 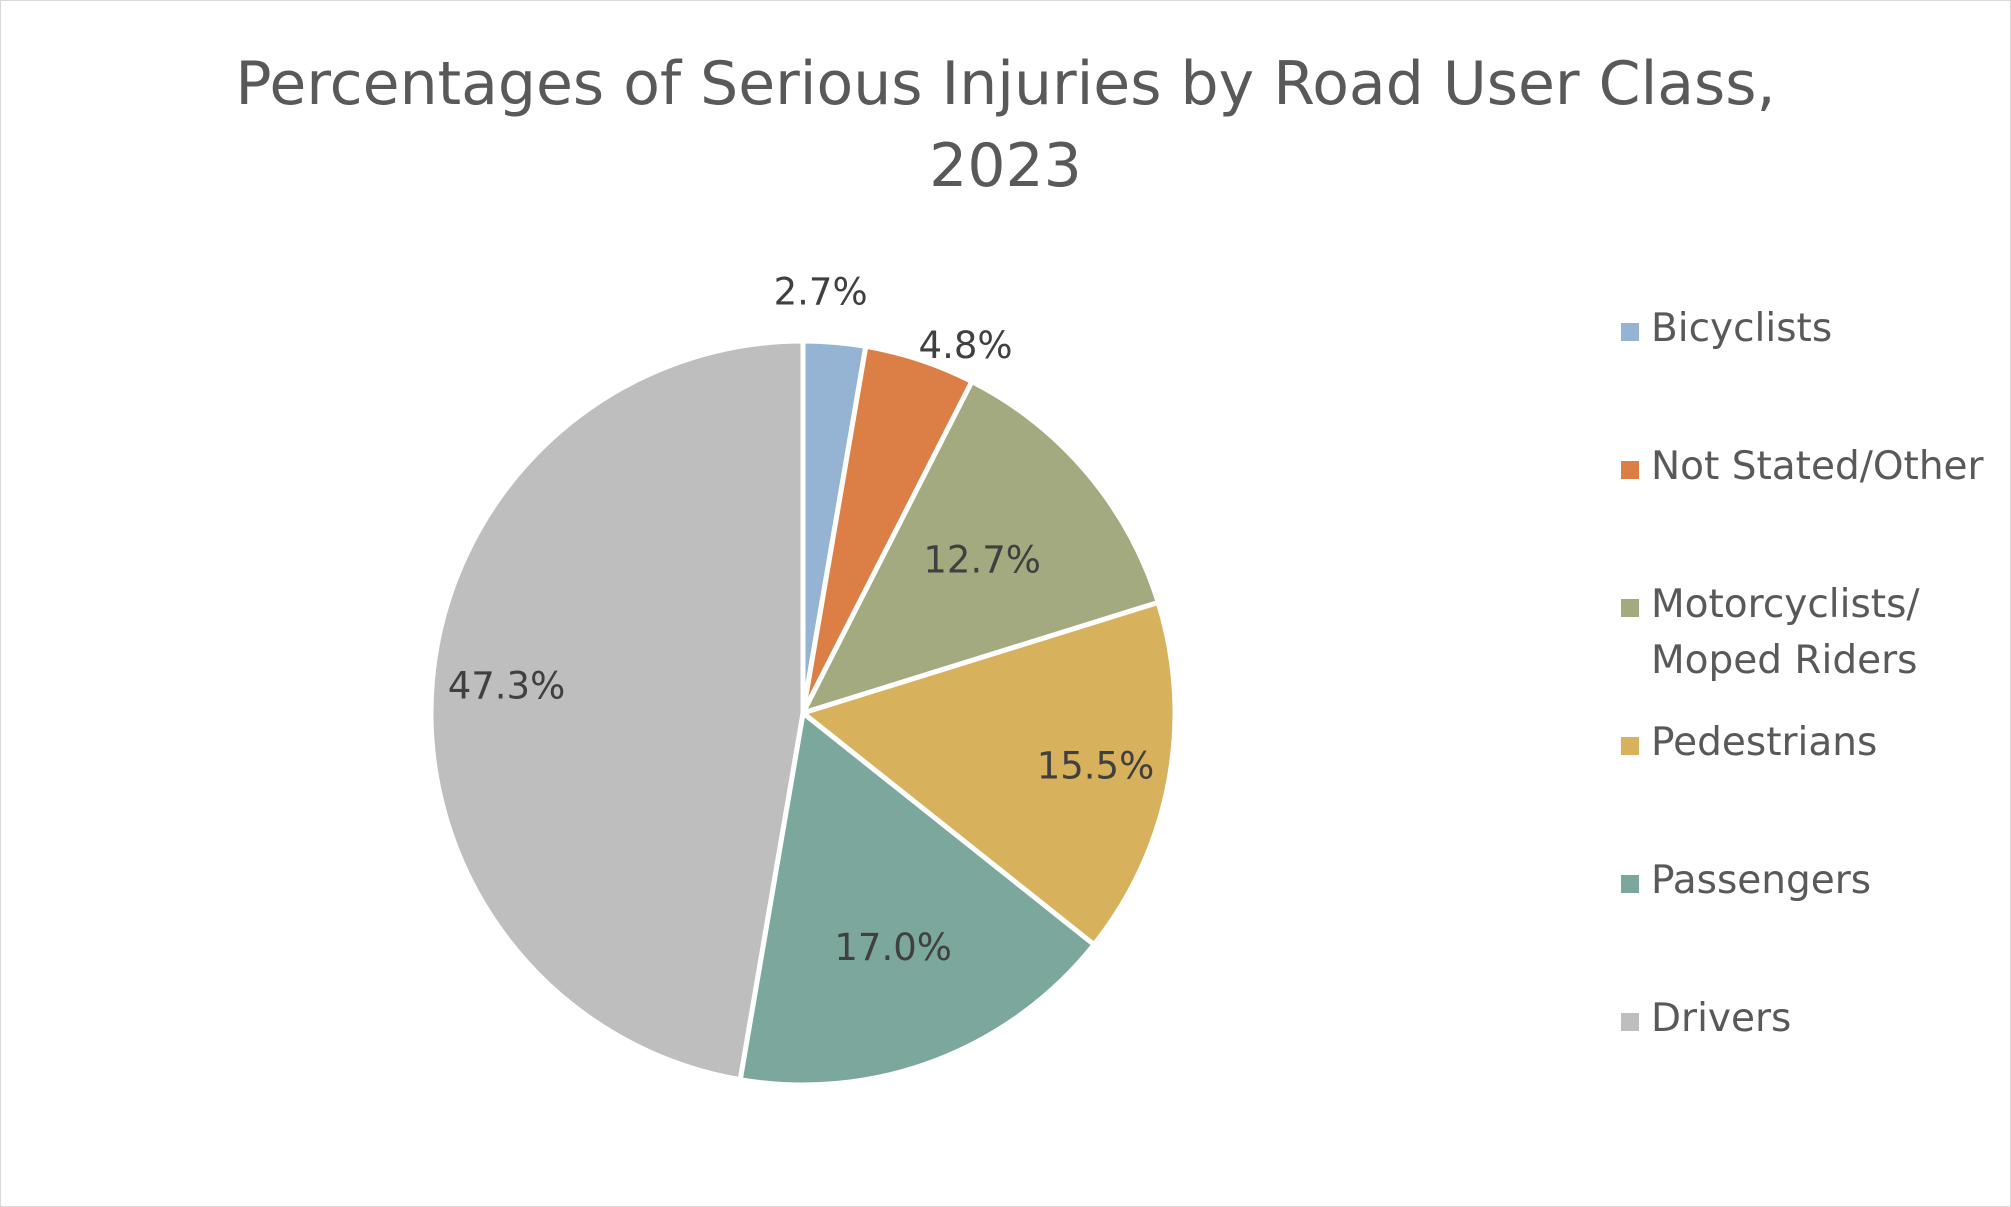 I want to click on data-label-motorcyclists-moped-riders: 12.7%, so click(x=982, y=559).